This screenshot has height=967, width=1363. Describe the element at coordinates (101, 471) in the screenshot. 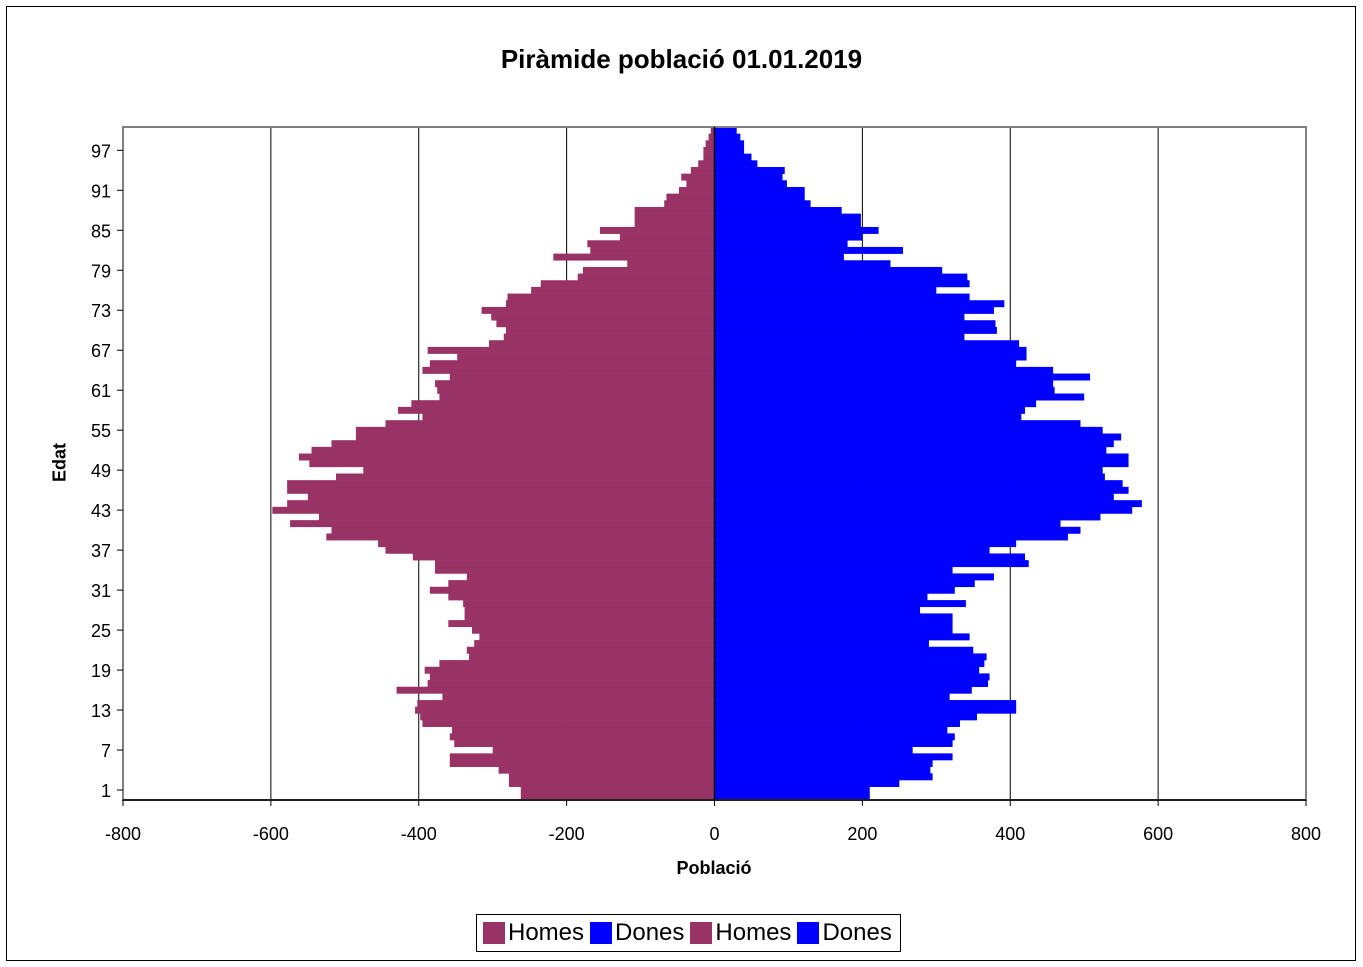

I see `y-tick-label: 49` at that location.